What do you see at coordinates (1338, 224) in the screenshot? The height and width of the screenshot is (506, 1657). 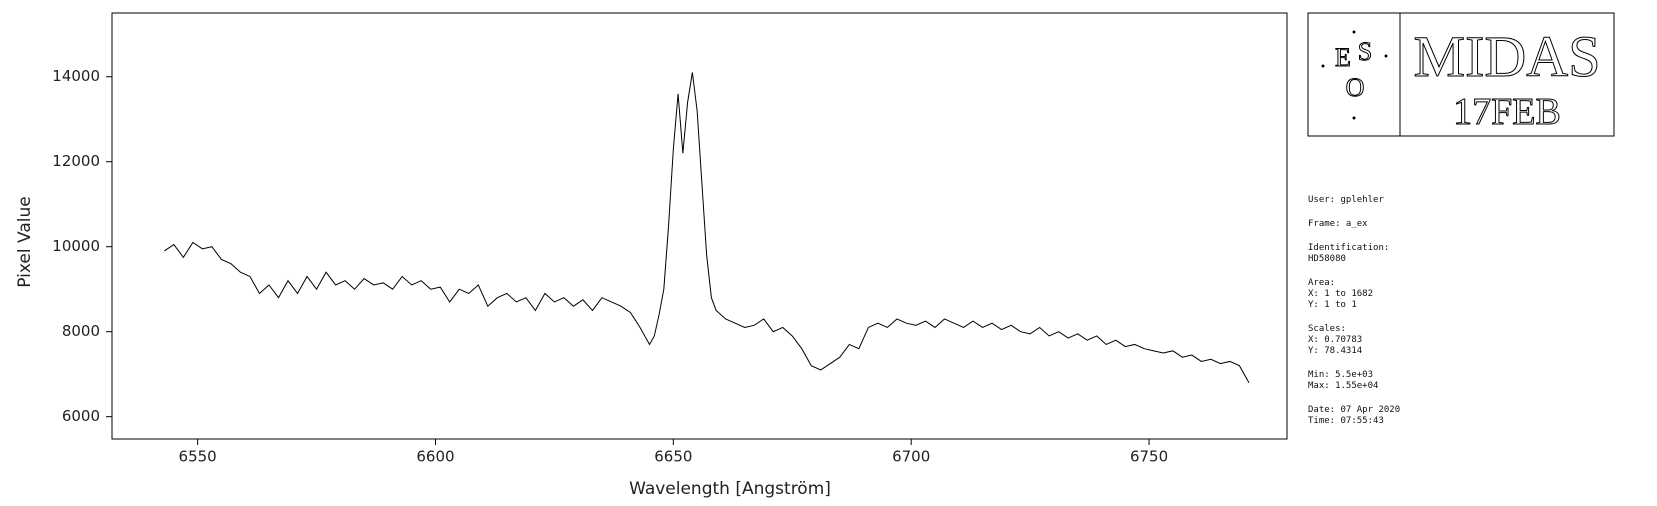 I see `info-line: Frame: a_ex` at bounding box center [1338, 224].